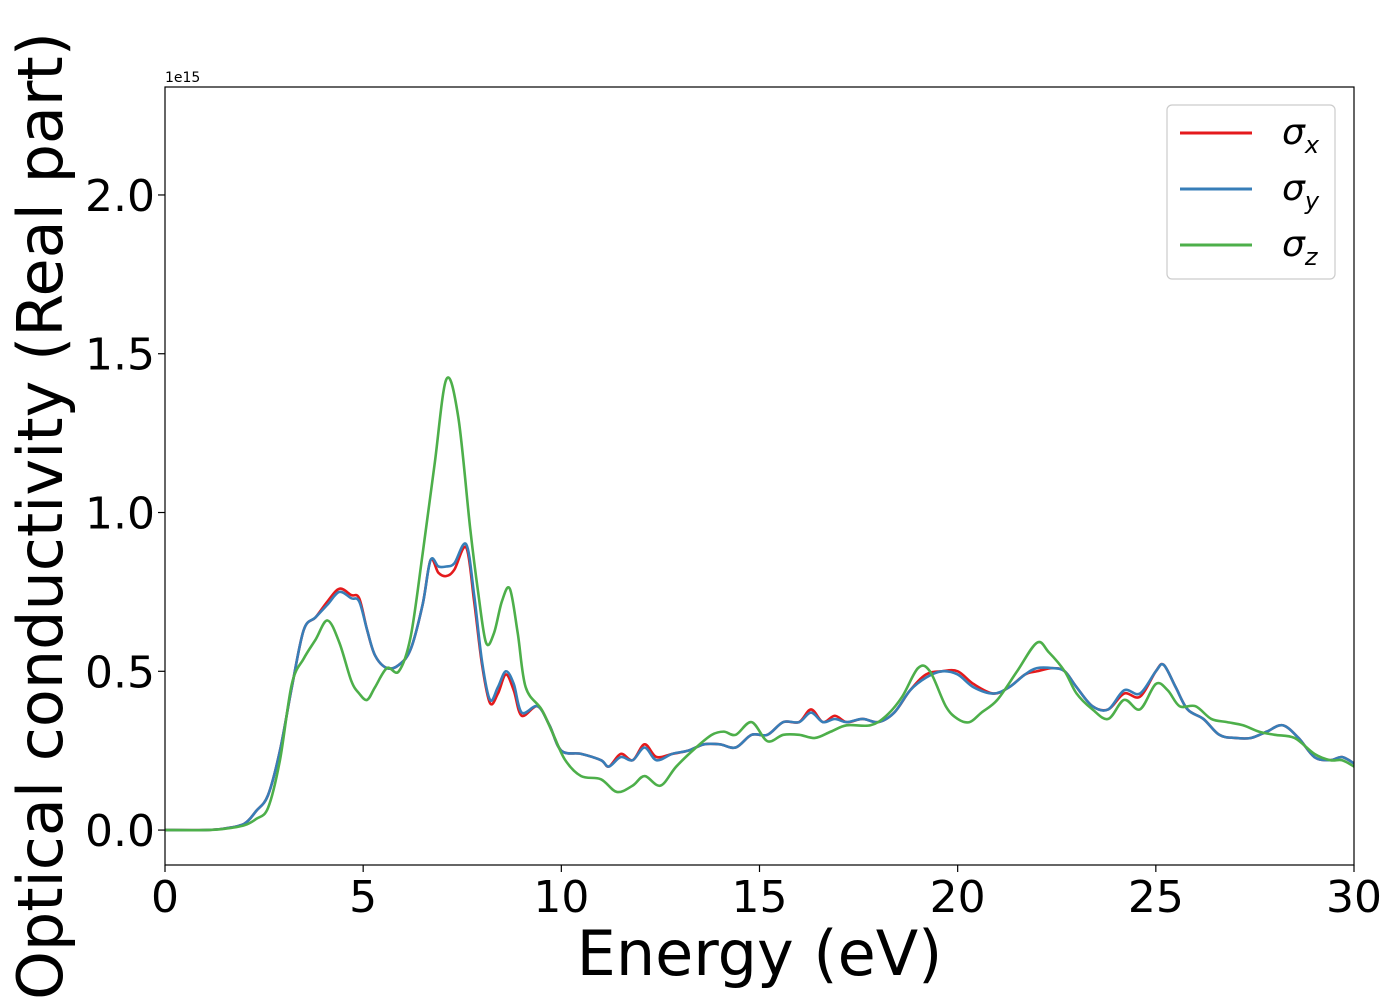 The width and height of the screenshot is (1400, 1000). I want to click on y-offset-label: 1e15, so click(182, 78).